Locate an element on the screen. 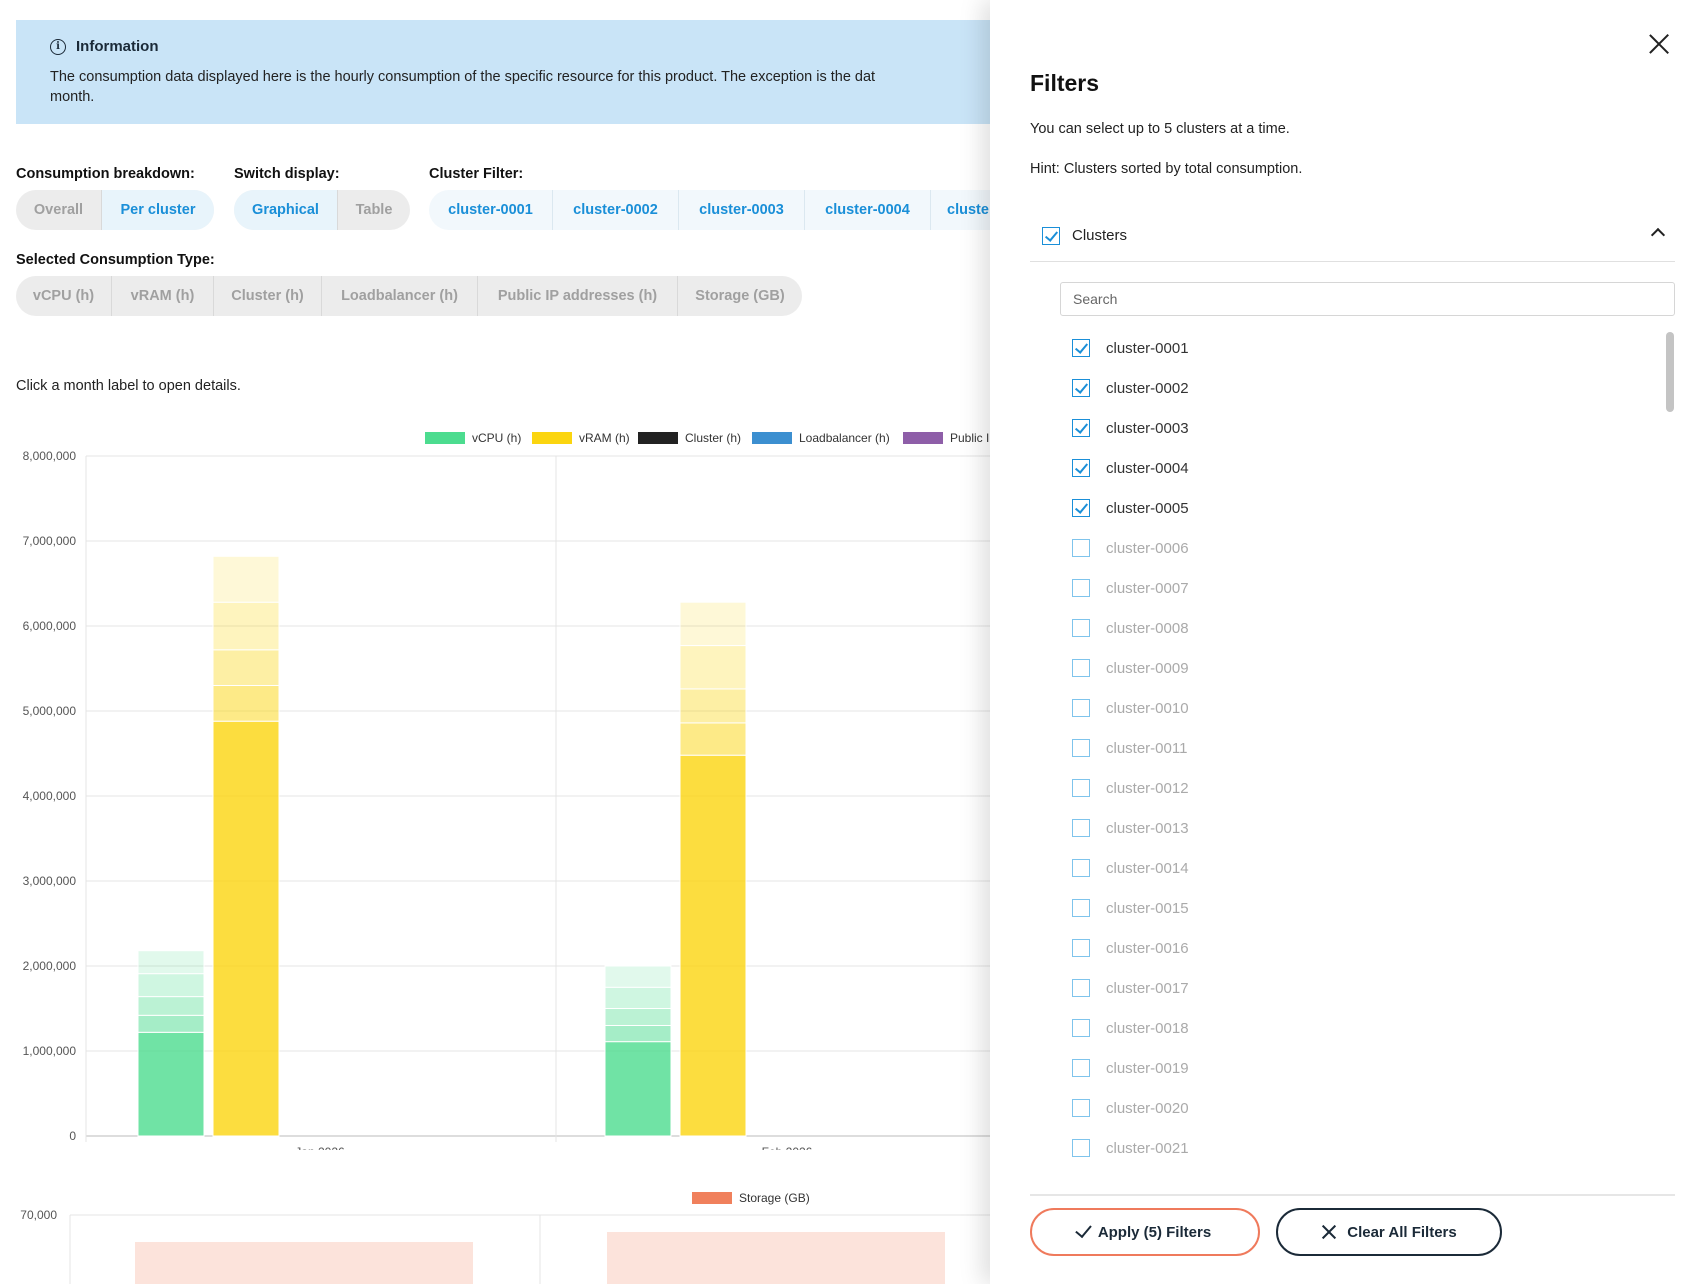 The height and width of the screenshot is (1284, 1695). list-item: cluster-0014 is located at coordinates (1360, 868).